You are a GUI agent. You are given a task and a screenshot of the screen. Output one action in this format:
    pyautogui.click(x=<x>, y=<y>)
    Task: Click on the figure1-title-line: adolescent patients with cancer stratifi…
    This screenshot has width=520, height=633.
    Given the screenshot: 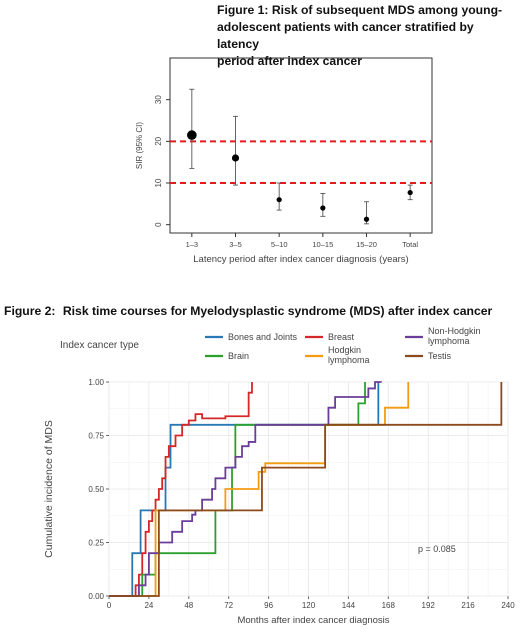 What is the action you would take?
    pyautogui.click(x=345, y=35)
    